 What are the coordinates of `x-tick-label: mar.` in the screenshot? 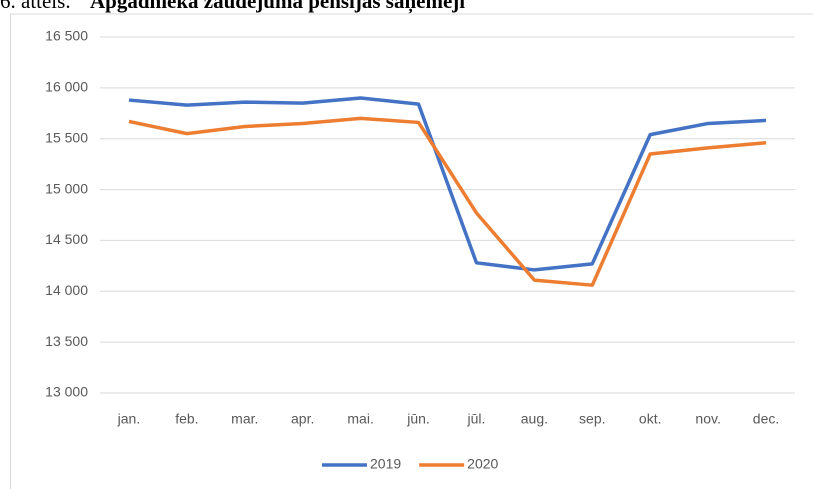 It's located at (244, 419).